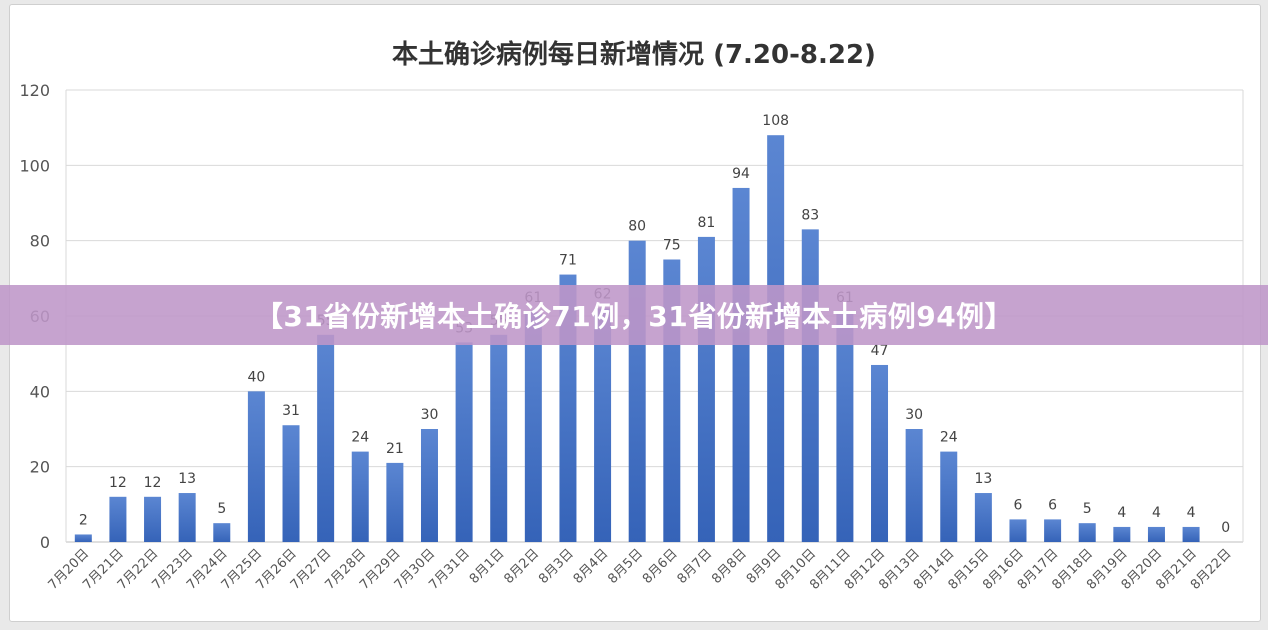 The image size is (1268, 630). Describe the element at coordinates (810, 215) in the screenshot. I see `data-label: 83` at that location.